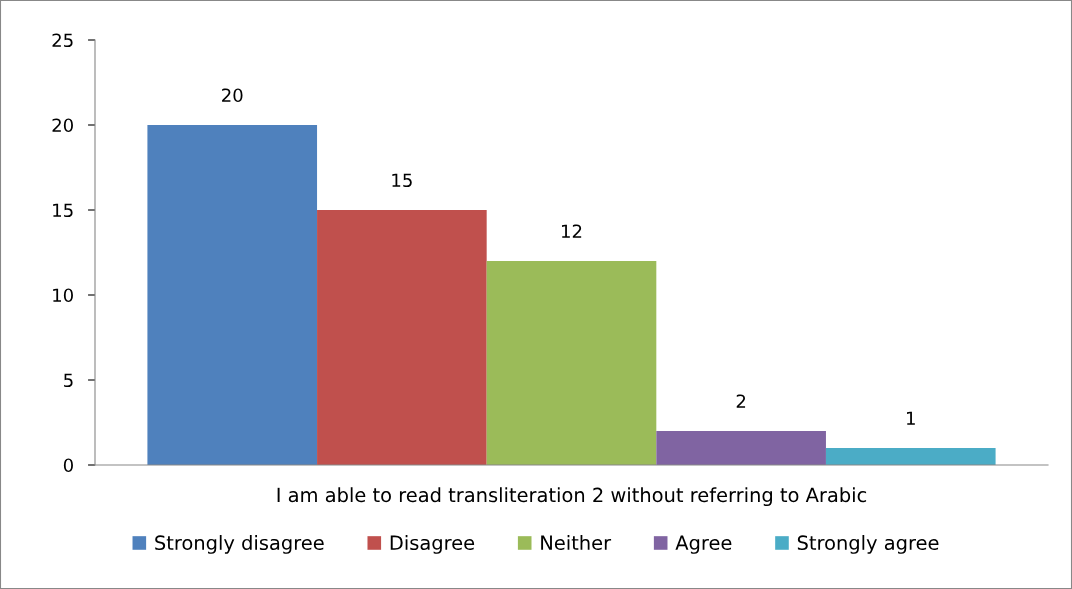 The image size is (1072, 589). What do you see at coordinates (868, 544) in the screenshot?
I see `legend-label: Strongly agree` at bounding box center [868, 544].